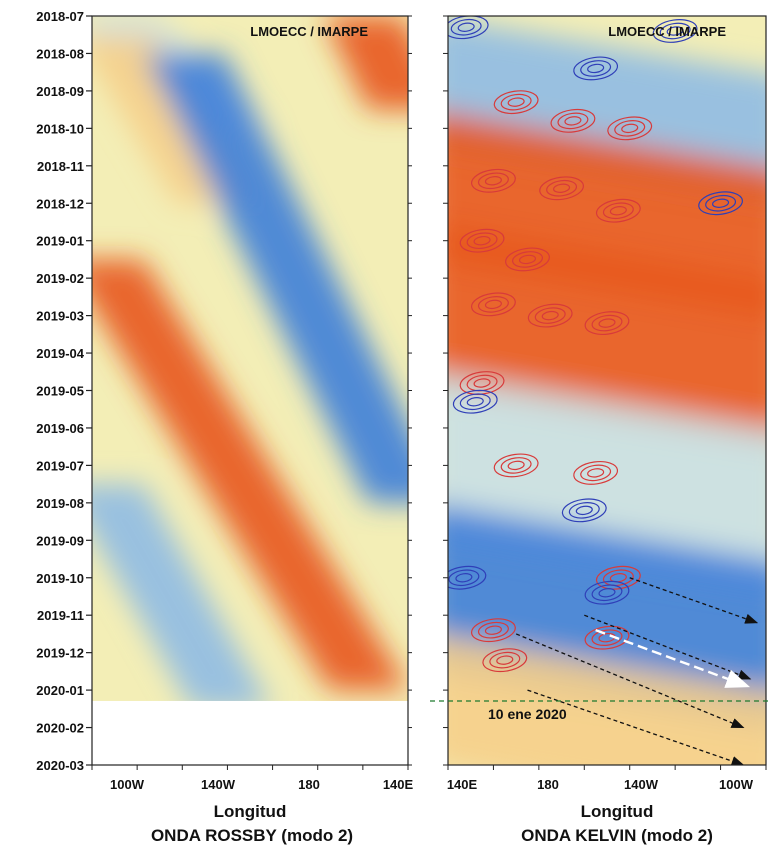 Image resolution: width=779 pixels, height=848 pixels. I want to click on kelvin-propagation-arrows, so click(637, 671).